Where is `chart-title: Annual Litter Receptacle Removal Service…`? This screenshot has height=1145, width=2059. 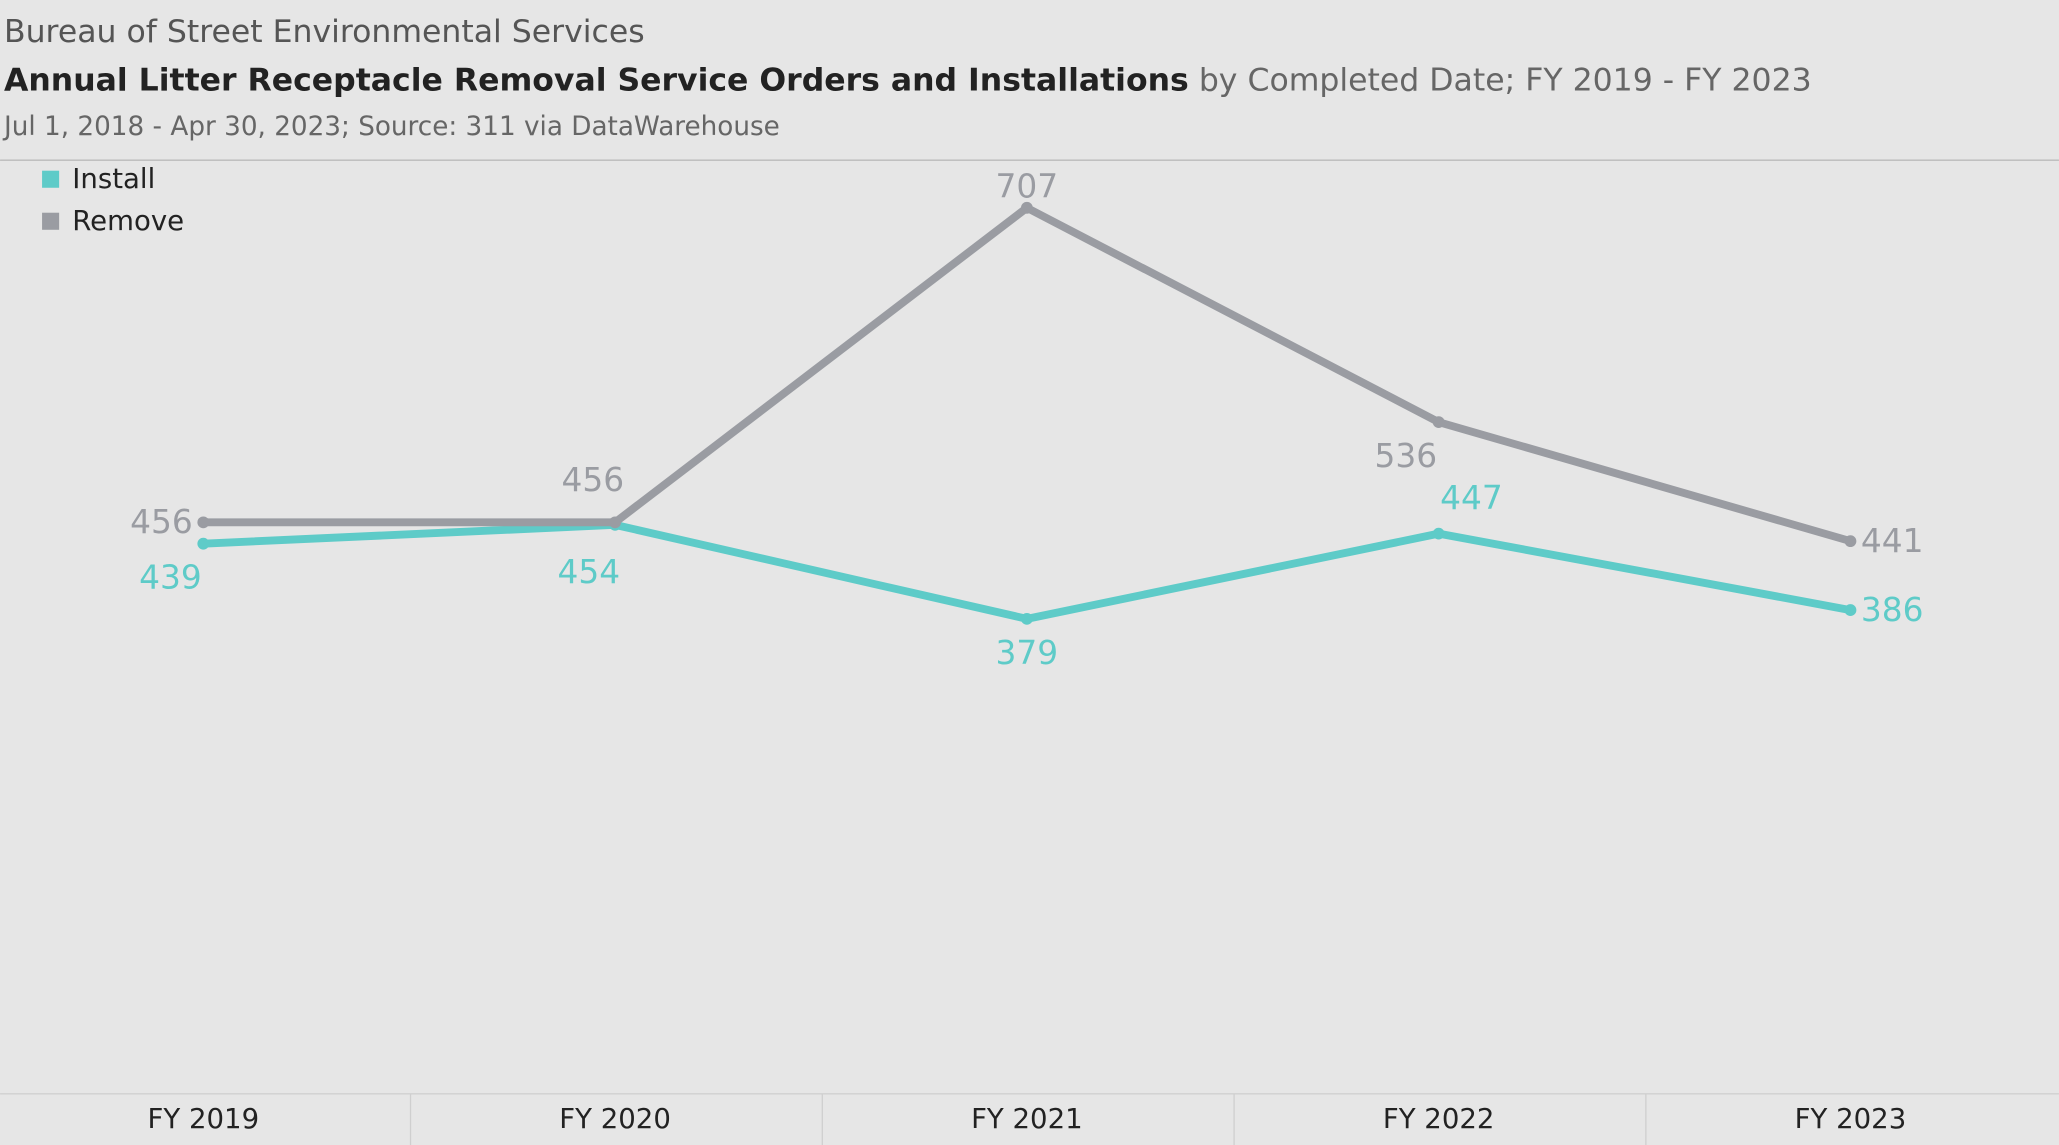 chart-title: Annual Litter Receptacle Removal Service… is located at coordinates (596, 80).